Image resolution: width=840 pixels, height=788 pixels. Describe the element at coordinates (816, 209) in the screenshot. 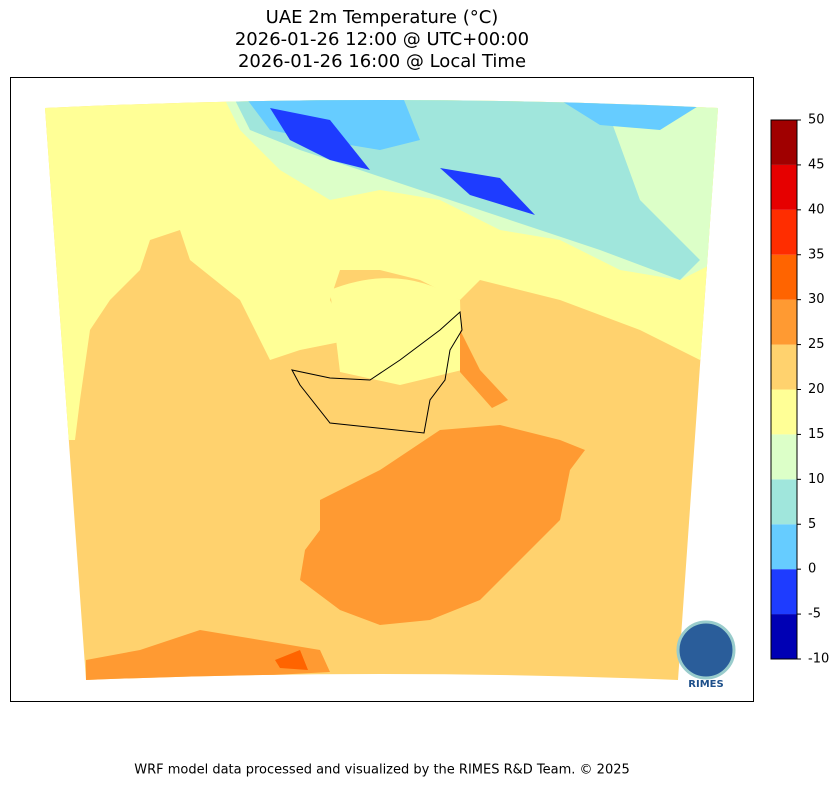

I see `colorbar-tick-label: 40` at that location.